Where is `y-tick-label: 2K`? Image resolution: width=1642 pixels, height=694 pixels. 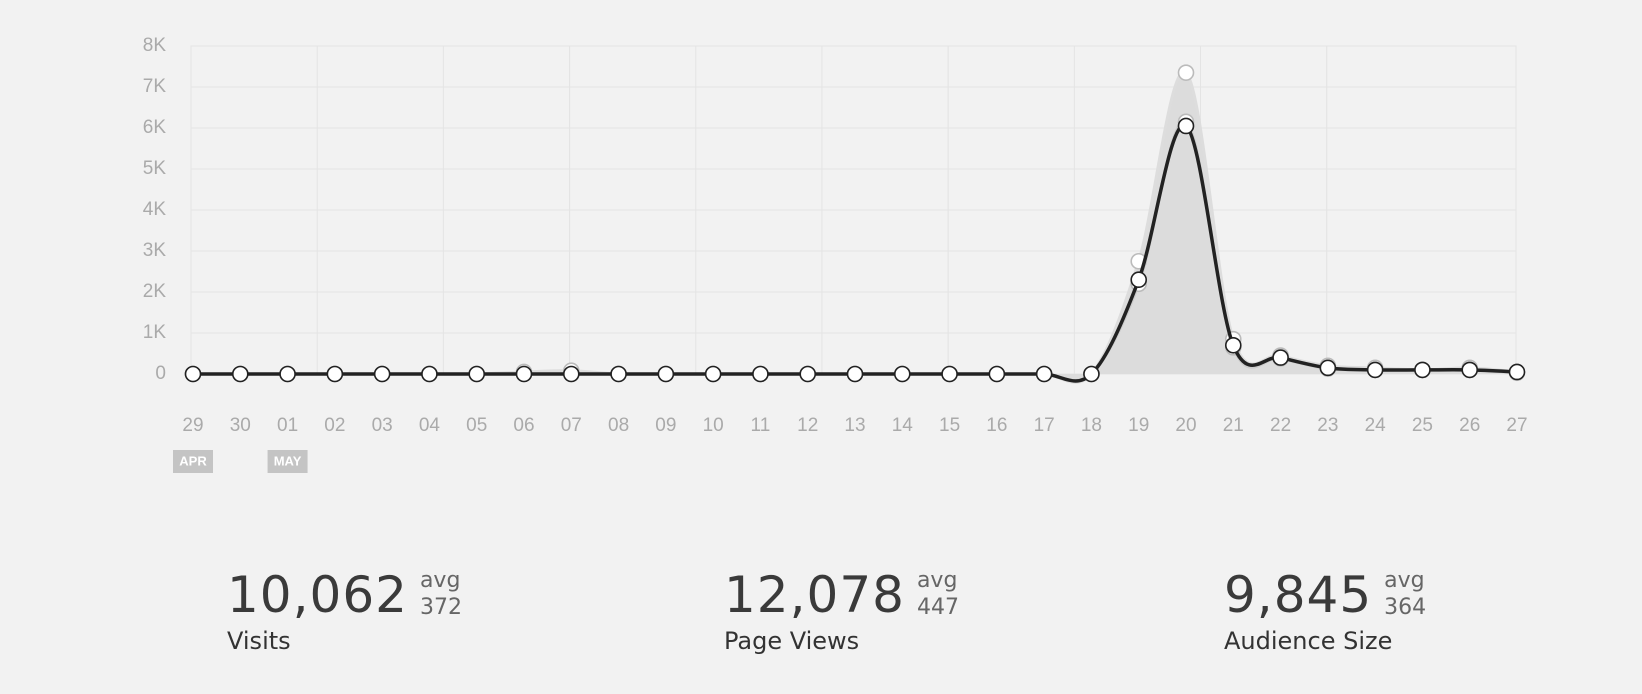
y-tick-label: 2K is located at coordinates (155, 291).